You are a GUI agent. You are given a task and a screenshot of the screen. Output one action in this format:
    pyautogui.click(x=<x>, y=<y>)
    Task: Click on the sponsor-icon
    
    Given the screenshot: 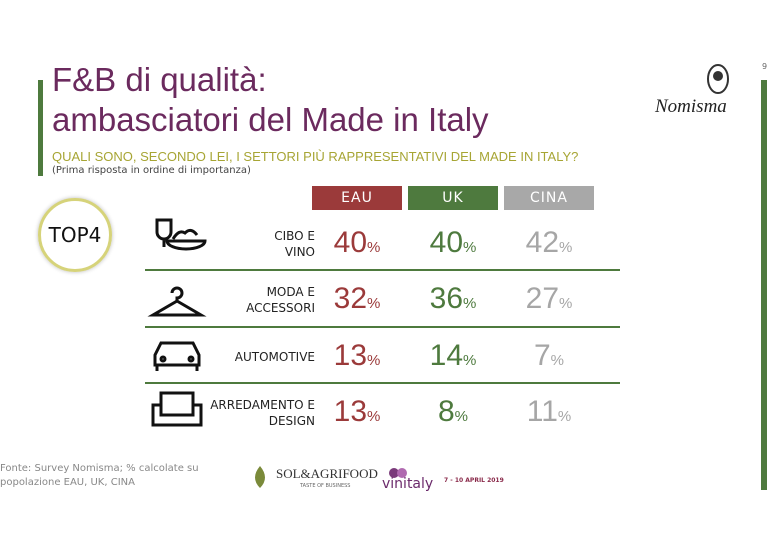 What is the action you would take?
    pyautogui.click(x=260, y=477)
    